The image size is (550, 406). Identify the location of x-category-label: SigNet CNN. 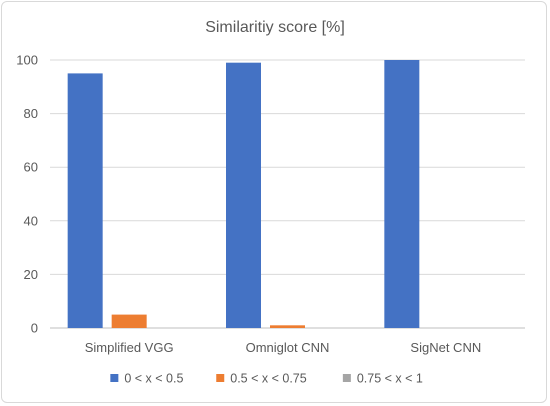
(445, 347).